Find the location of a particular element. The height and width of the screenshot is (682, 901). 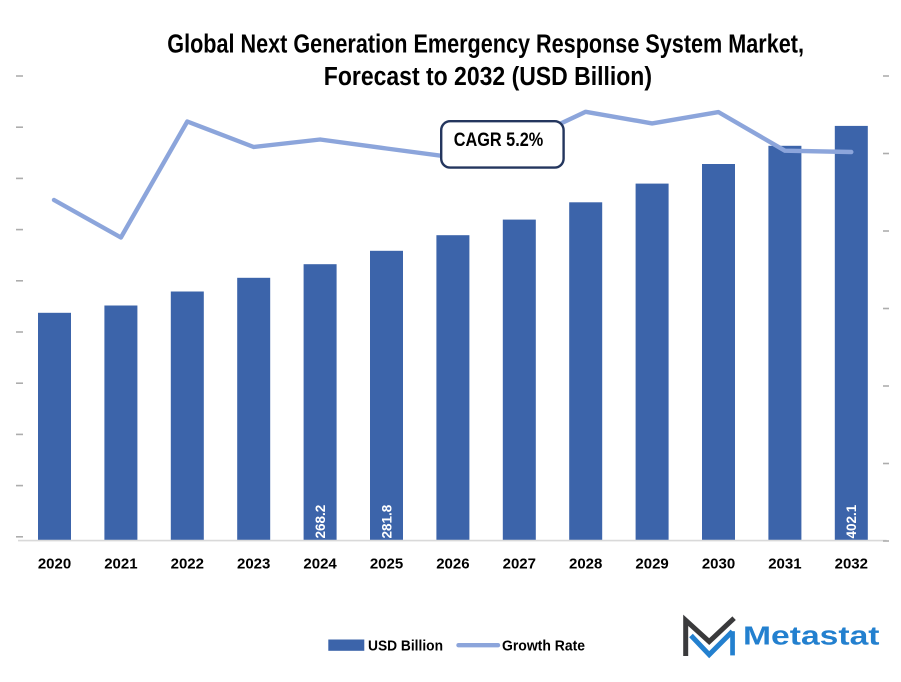

svg-text: 2024 is located at coordinates (320, 564).